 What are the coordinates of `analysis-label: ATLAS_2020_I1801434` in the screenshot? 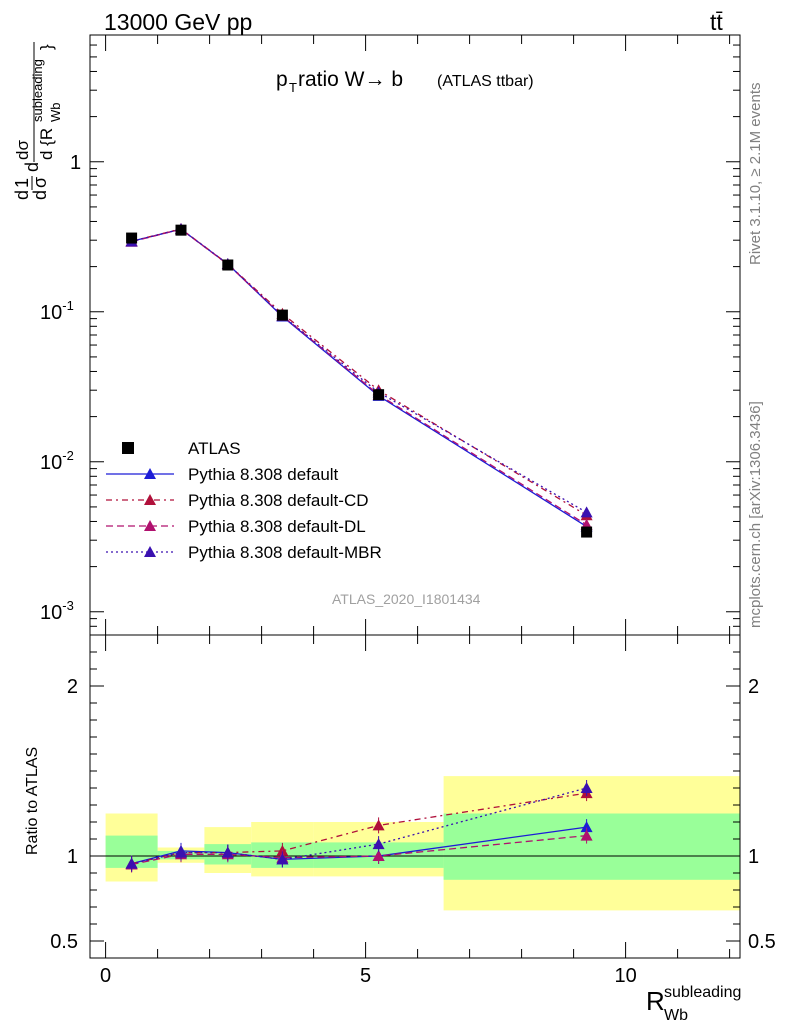 It's located at (406, 599).